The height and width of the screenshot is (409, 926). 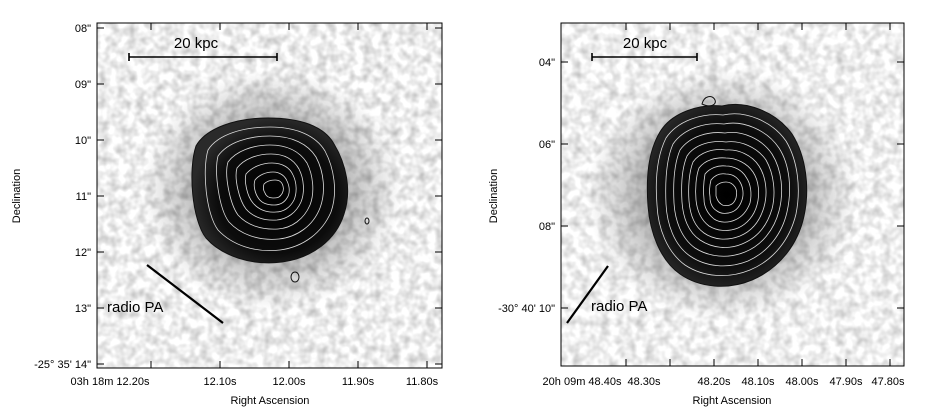 I want to click on right-xtick: 47.80s, so click(x=888, y=382).